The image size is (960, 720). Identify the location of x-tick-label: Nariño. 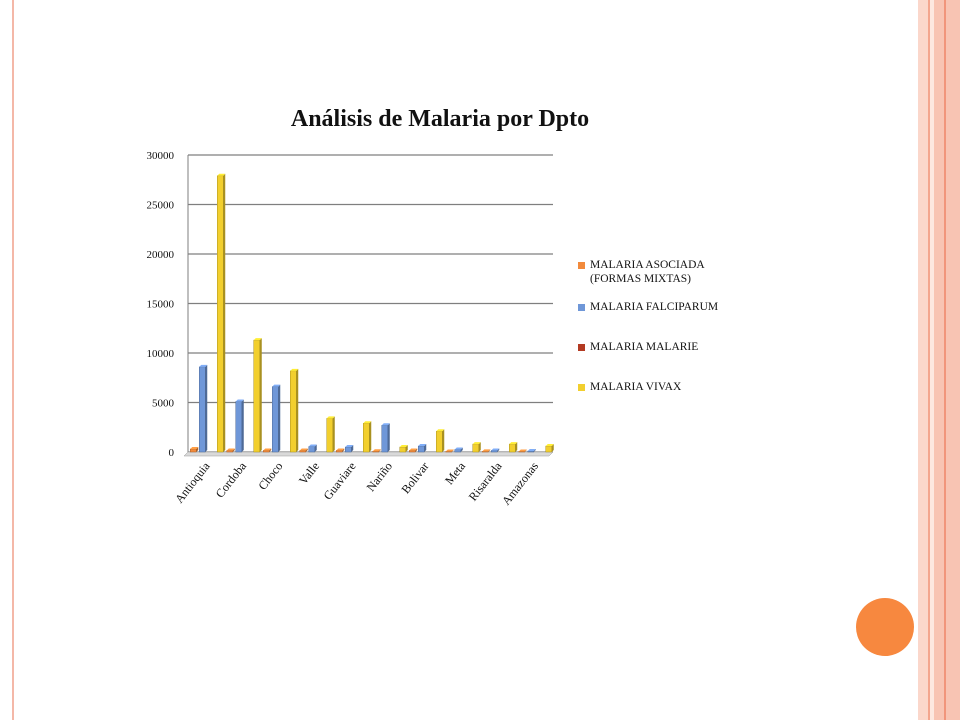
(380, 476).